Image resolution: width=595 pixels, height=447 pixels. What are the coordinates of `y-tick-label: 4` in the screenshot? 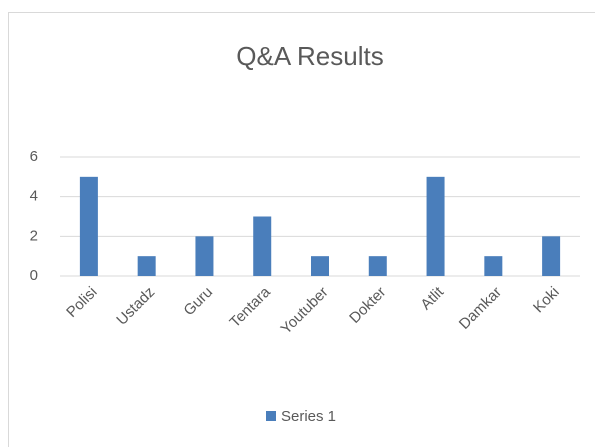 It's located at (34, 196).